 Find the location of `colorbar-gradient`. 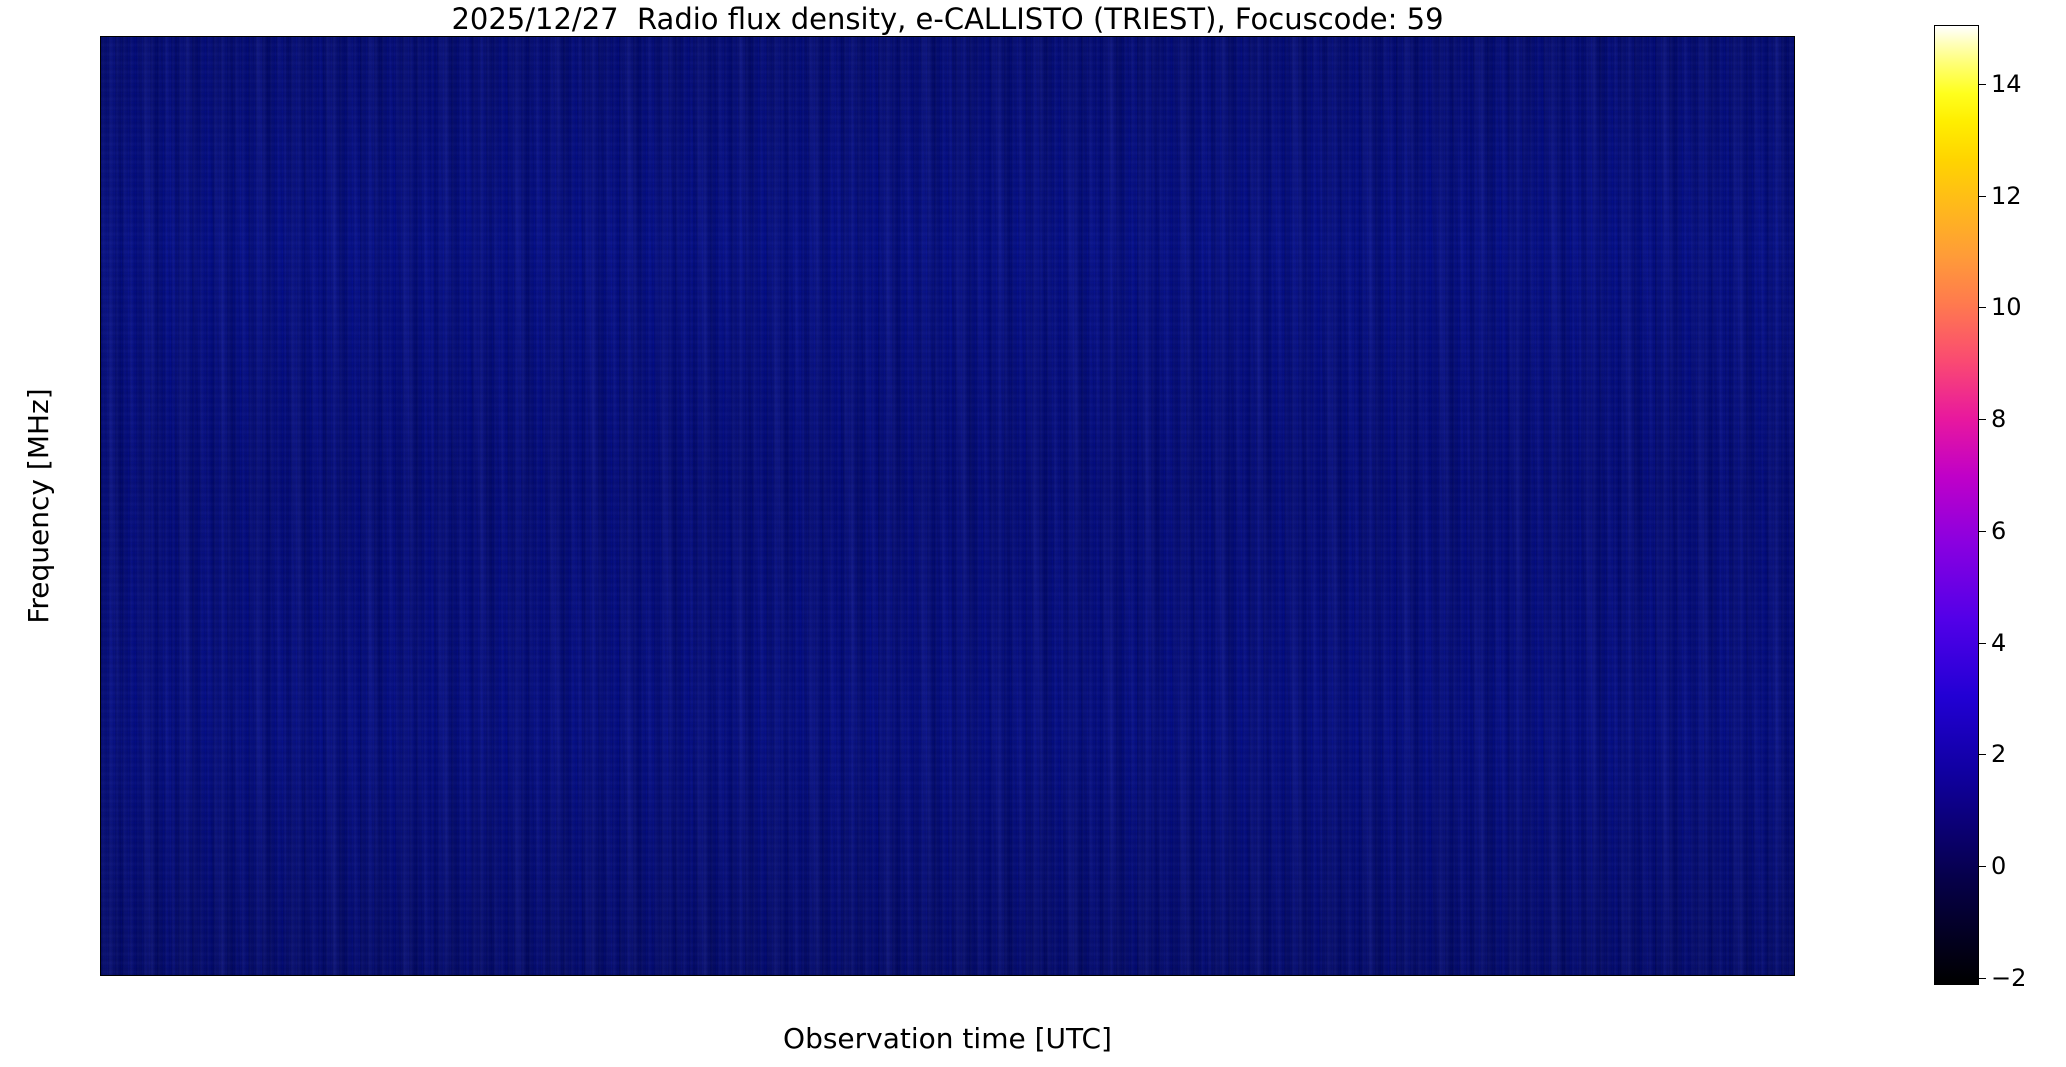

colorbar-gradient is located at coordinates (1956, 505).